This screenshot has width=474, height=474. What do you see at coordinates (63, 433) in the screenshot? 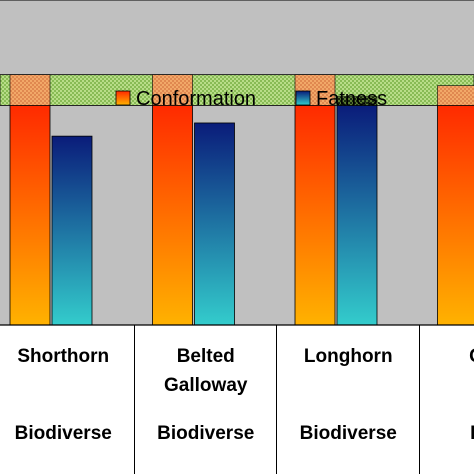
I see `tick-group-label-0: Biodiverse` at bounding box center [63, 433].